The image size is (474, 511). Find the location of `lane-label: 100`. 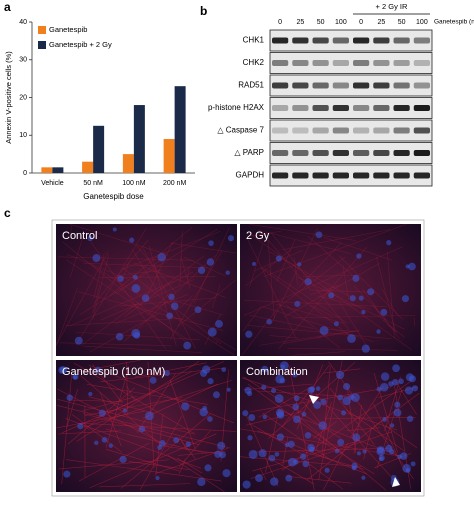

lane-label: 100 is located at coordinates (341, 22).